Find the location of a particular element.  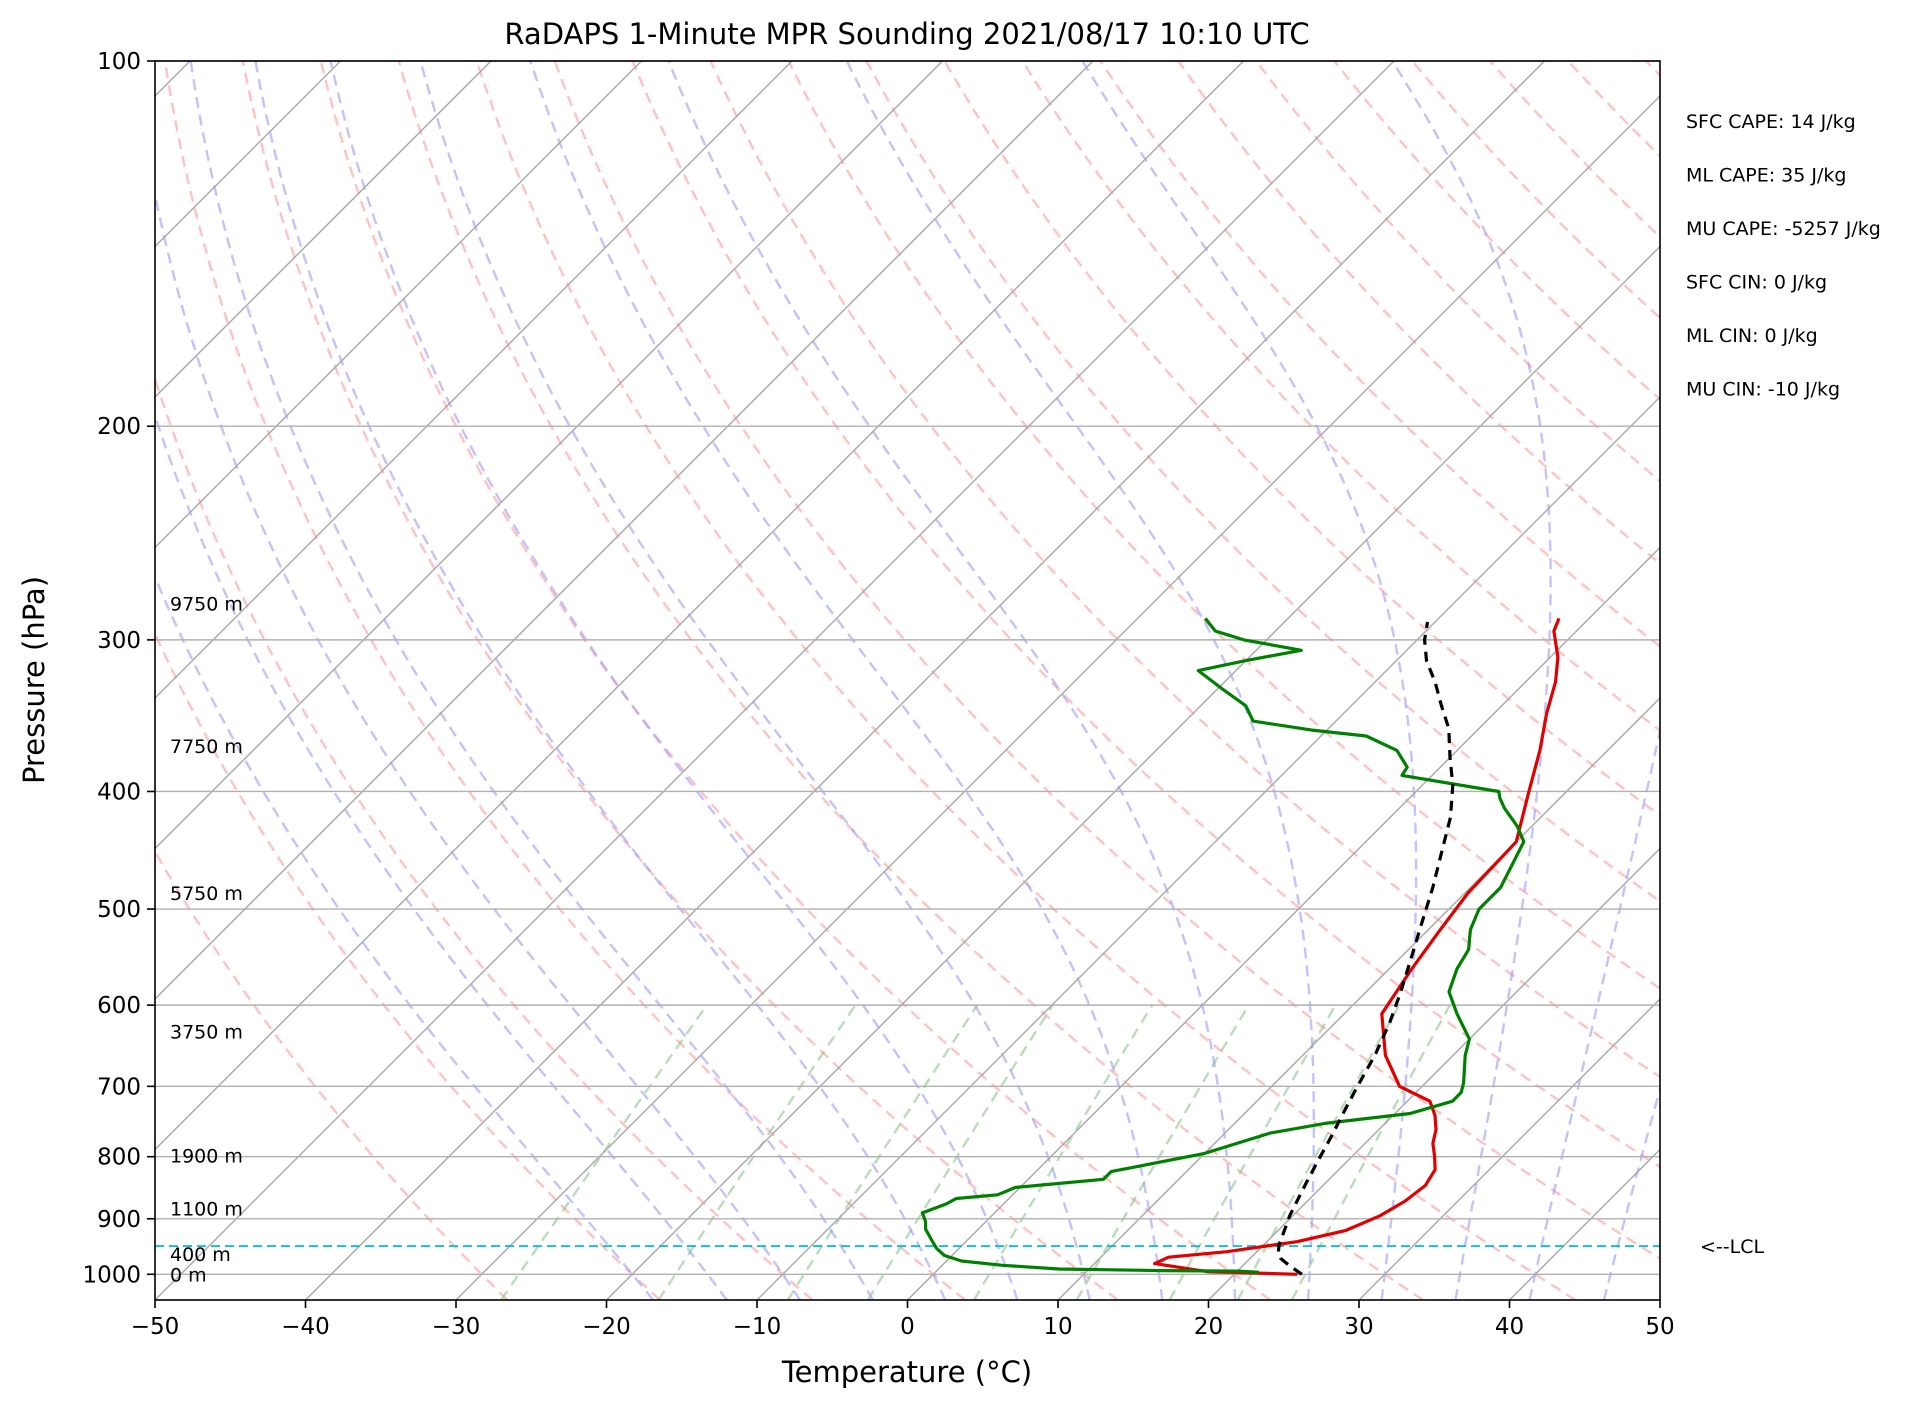

y-tick-label: 900 is located at coordinates (119, 1220).